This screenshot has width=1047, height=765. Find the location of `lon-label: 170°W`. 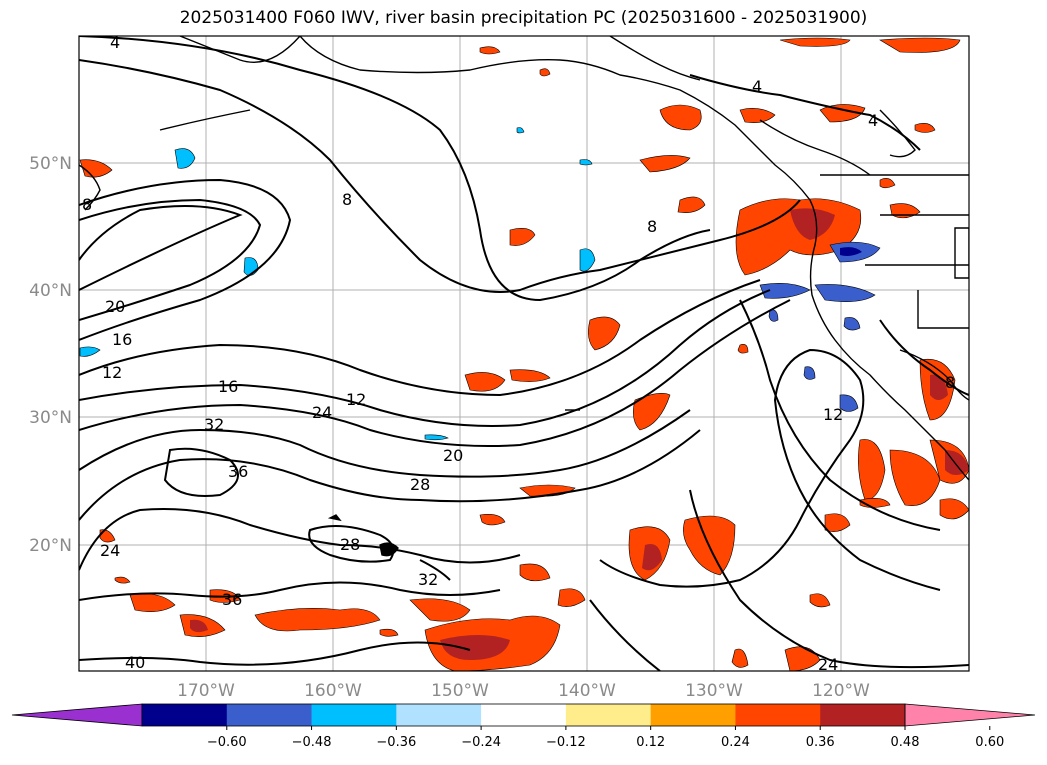

lon-label: 170°W is located at coordinates (206, 691).